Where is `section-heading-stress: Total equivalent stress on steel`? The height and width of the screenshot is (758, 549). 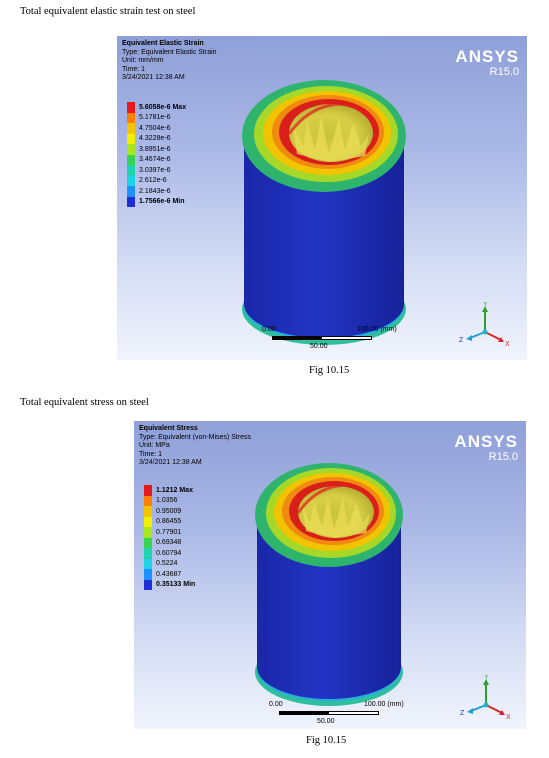
section-heading-stress: Total equivalent stress on steel is located at coordinates (84, 402).